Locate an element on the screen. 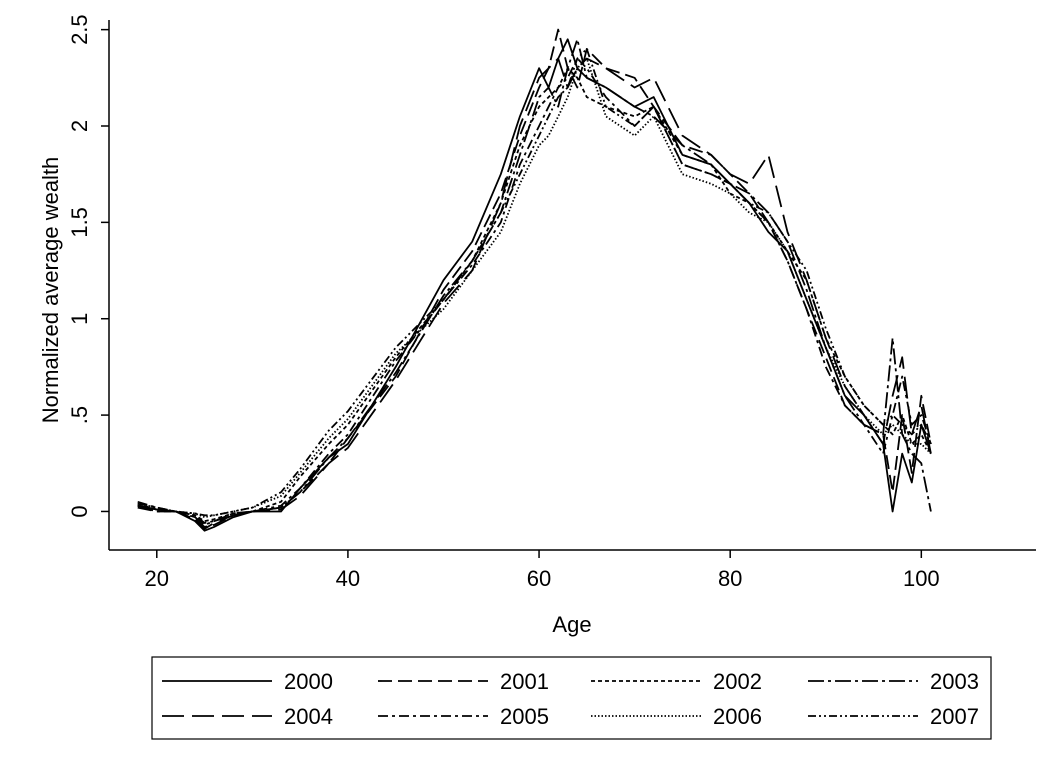 This screenshot has height=774, width=1051. legend-label-2002: 2002 is located at coordinates (737, 681).